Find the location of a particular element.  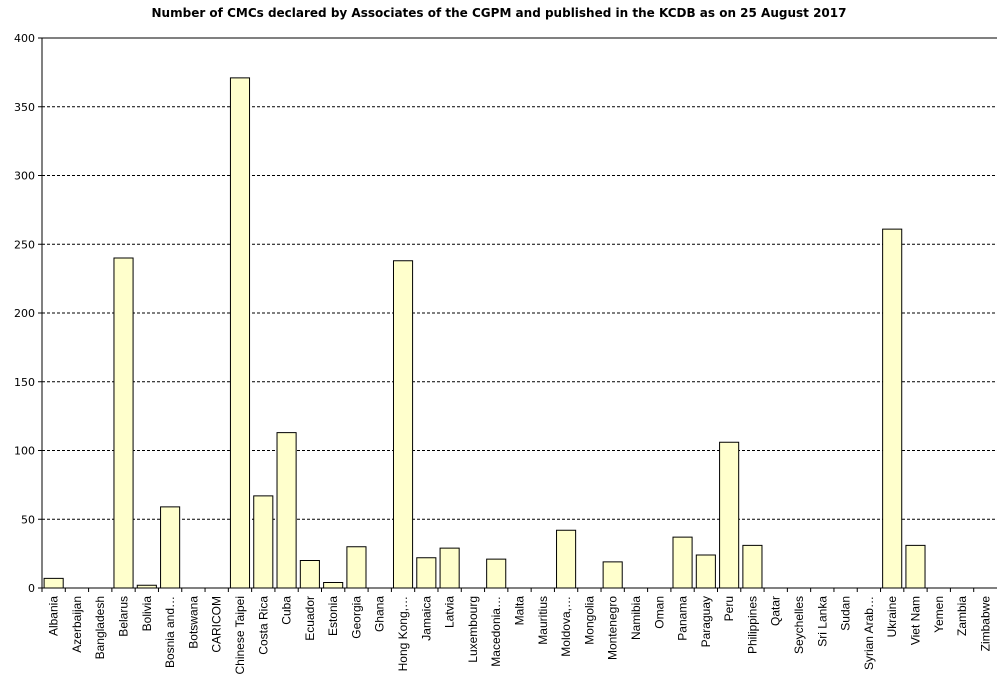

x-tick-label: Mauritius is located at coordinates (543, 620).